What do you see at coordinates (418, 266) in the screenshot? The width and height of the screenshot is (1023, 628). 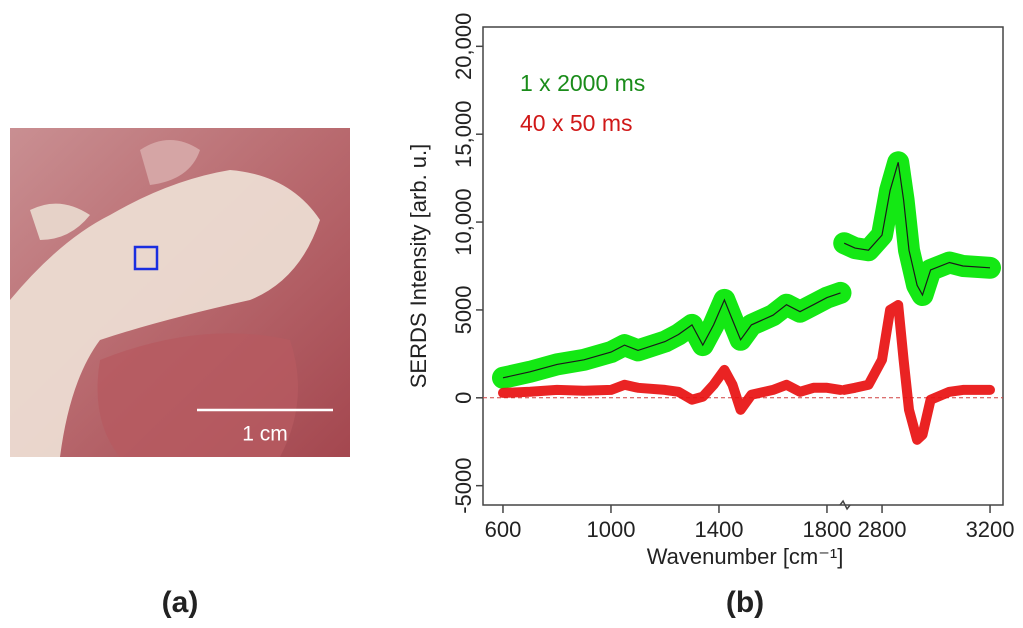 I see `y-axis-label: SERDS Intensity [arb. u.]` at bounding box center [418, 266].